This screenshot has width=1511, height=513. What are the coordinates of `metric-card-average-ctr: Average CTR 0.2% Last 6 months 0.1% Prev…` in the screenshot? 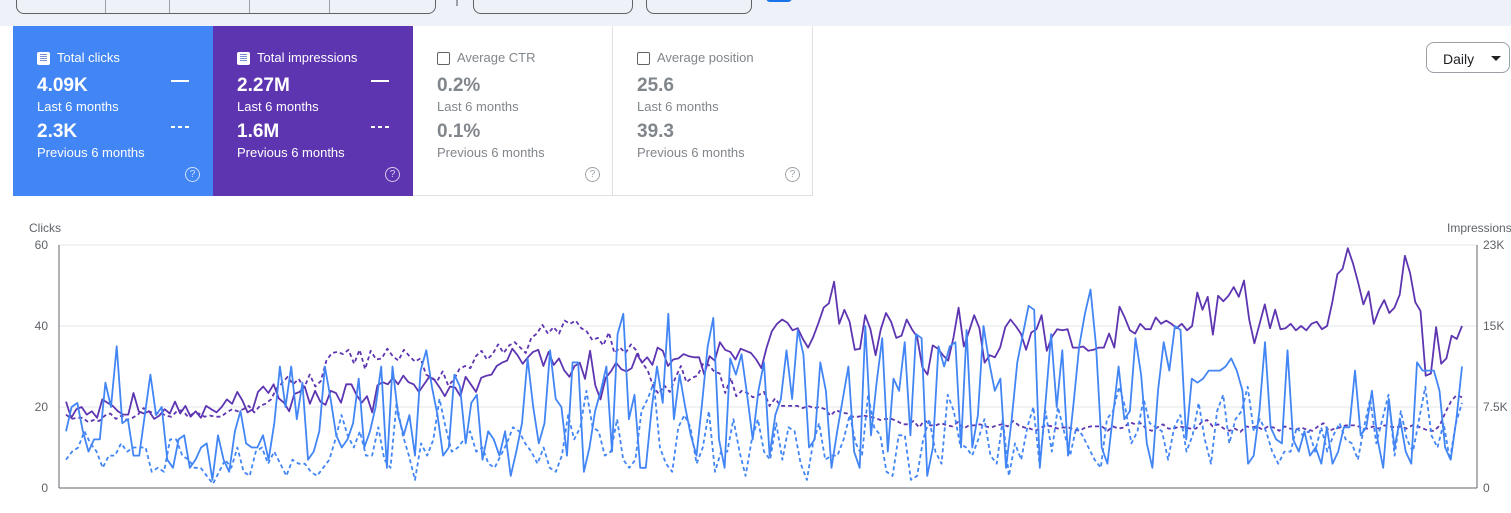 It's located at (513, 111).